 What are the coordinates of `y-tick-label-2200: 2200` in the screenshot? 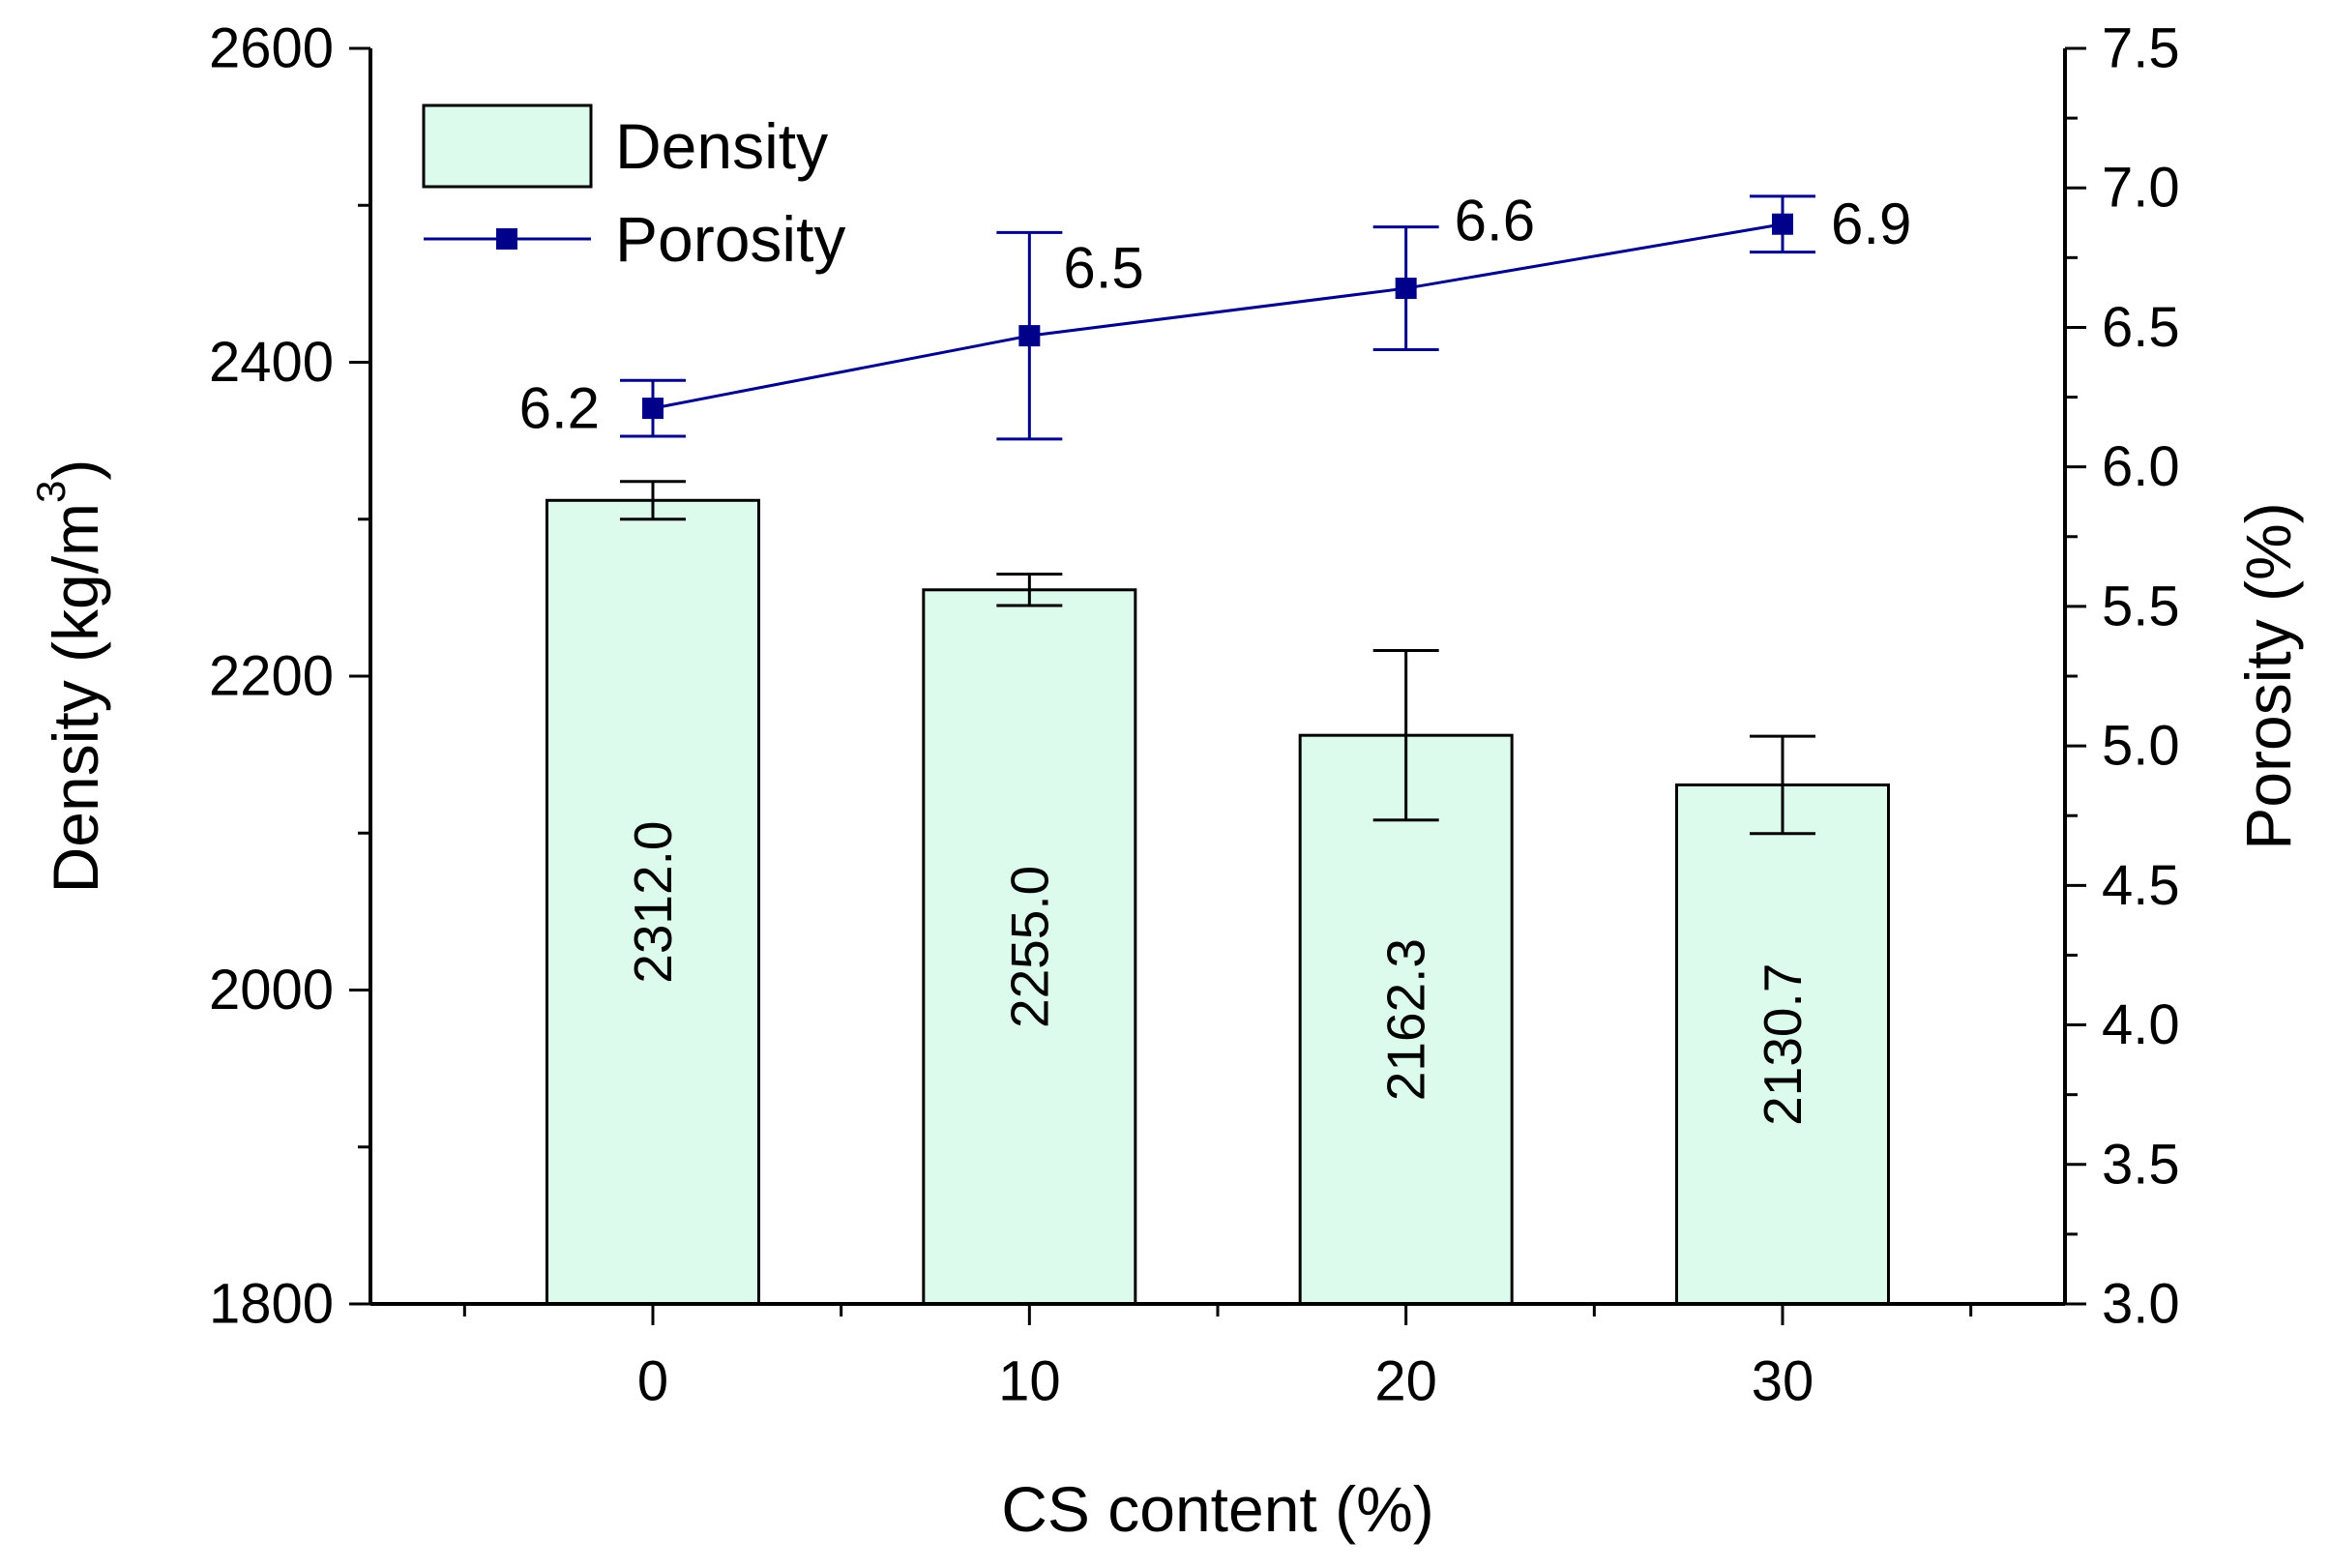 It's located at (271, 677).